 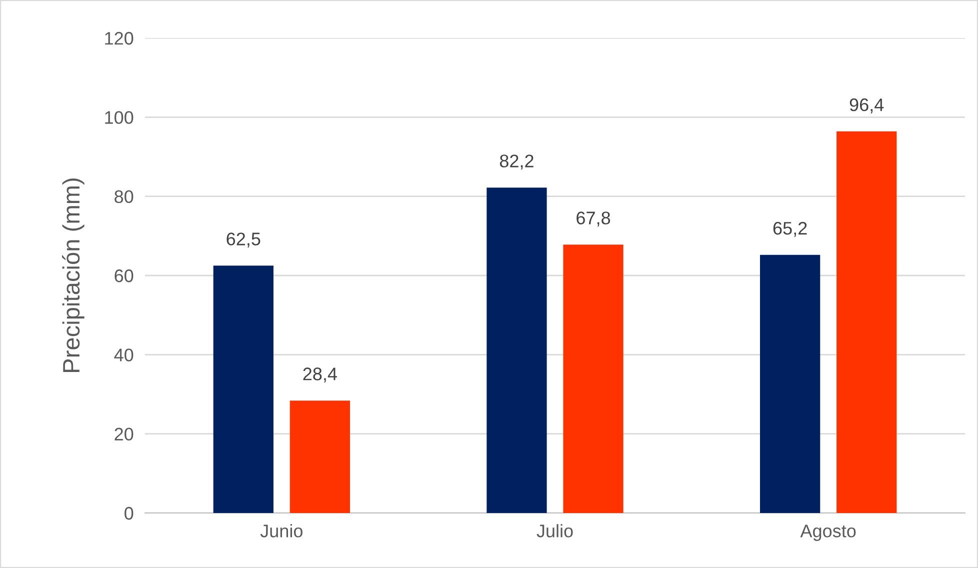 What do you see at coordinates (243, 240) in the screenshot?
I see `data-label: 62,5` at bounding box center [243, 240].